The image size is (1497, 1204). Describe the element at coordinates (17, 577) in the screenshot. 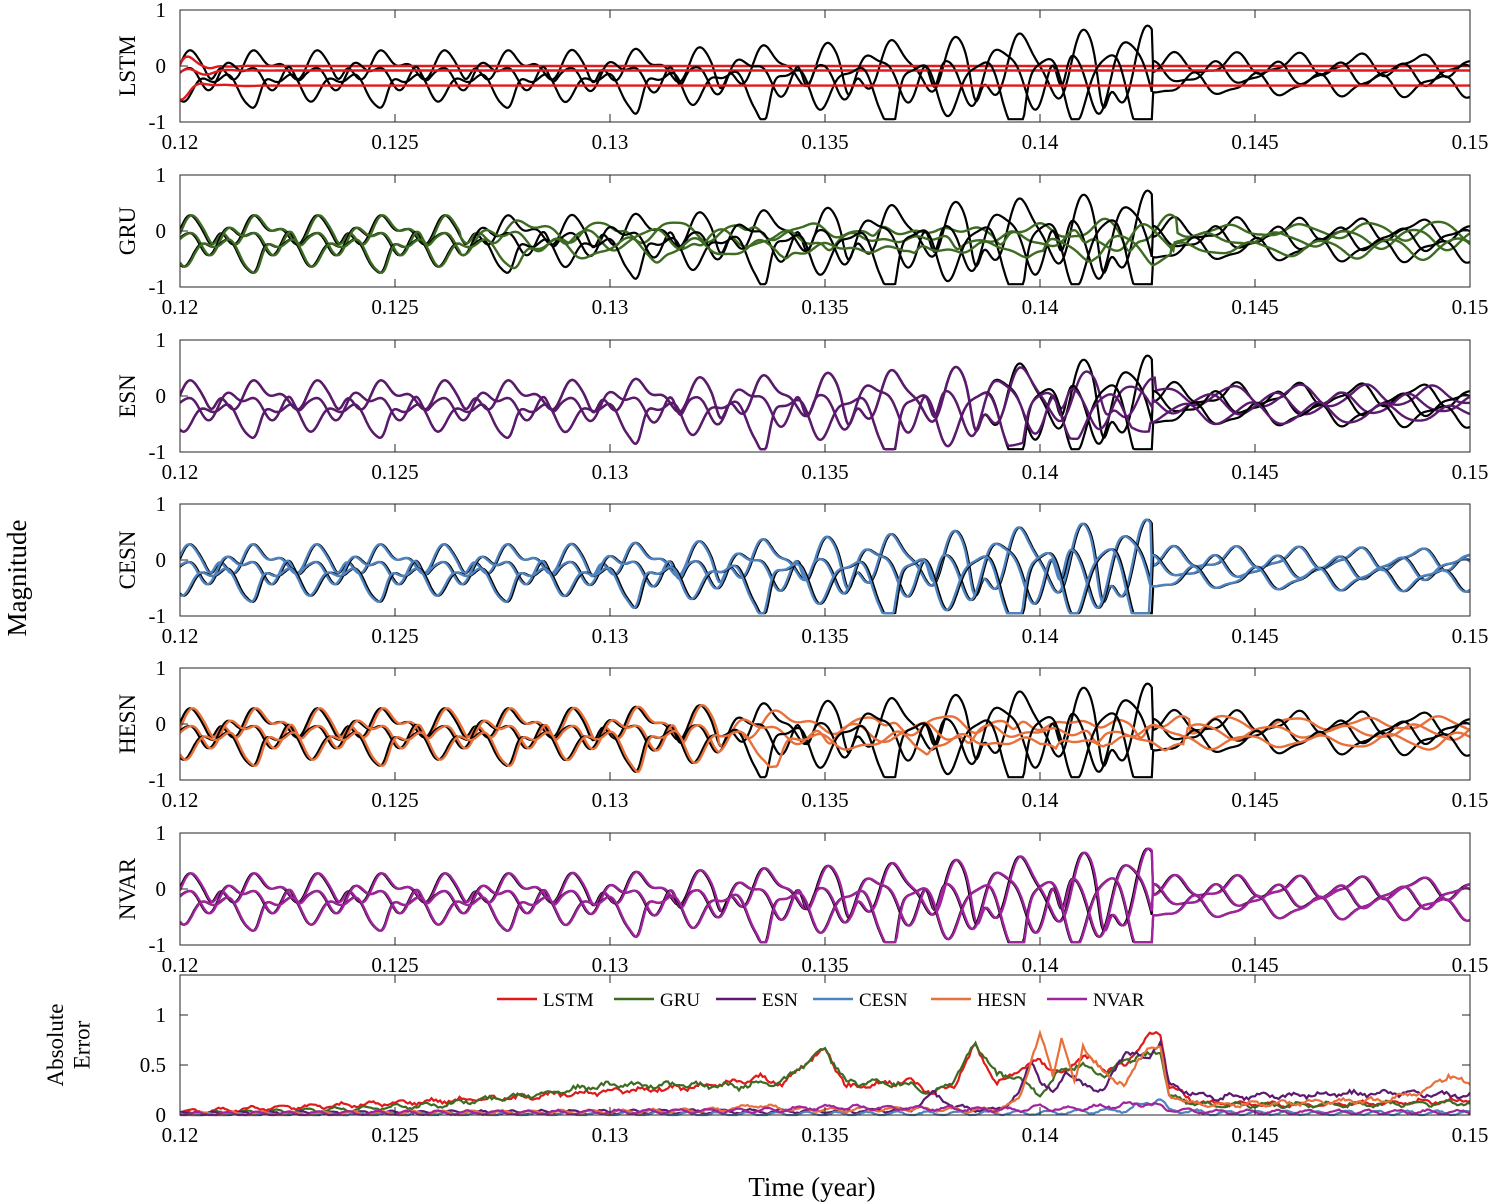

I see `figure-ylabel: Magnitude` at that location.